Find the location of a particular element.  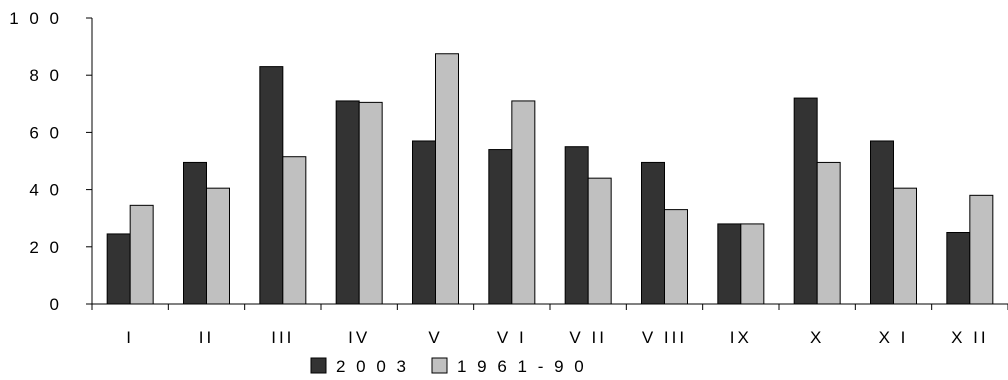

x-tick-label: X II is located at coordinates (970, 337).